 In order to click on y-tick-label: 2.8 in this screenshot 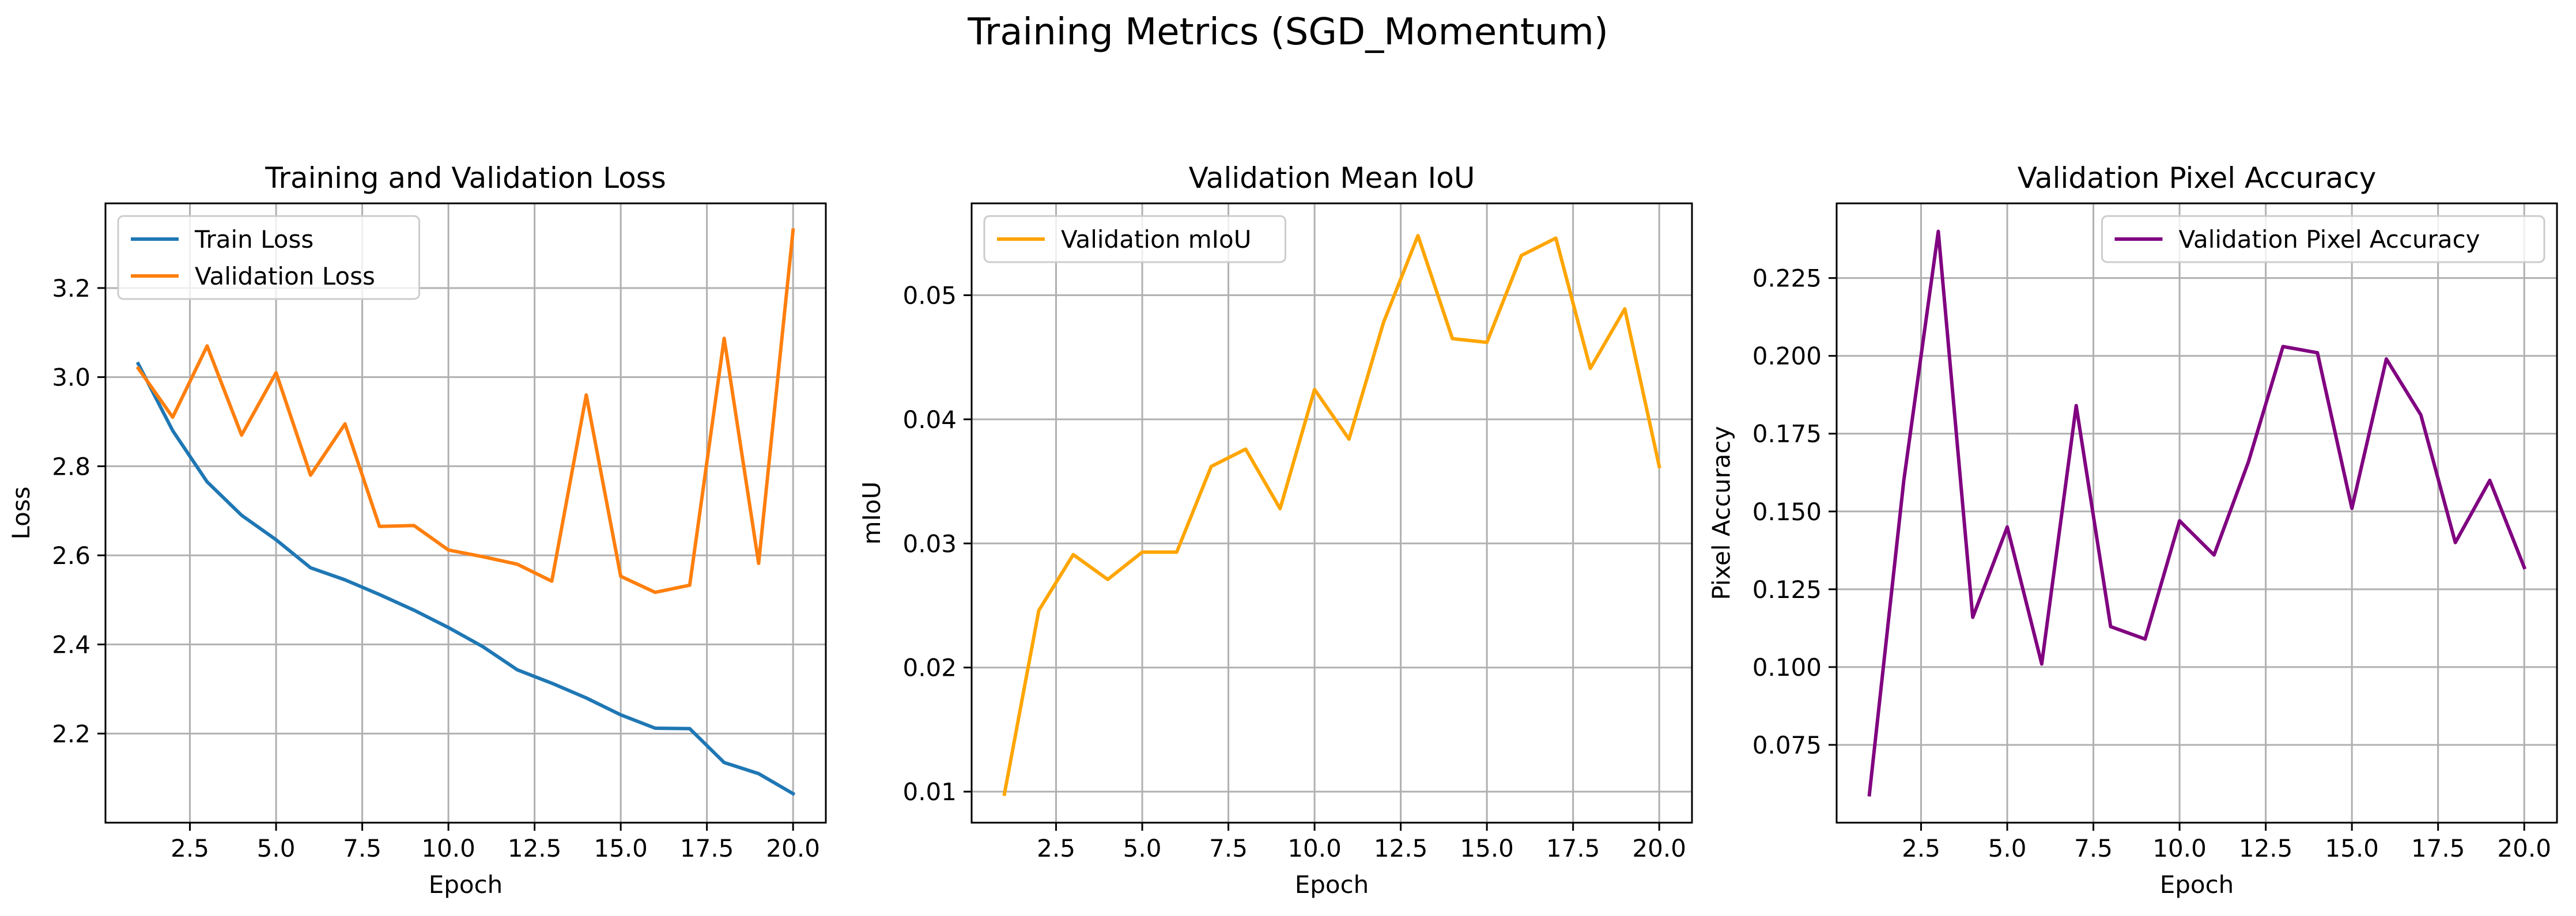, I will do `click(71, 466)`.